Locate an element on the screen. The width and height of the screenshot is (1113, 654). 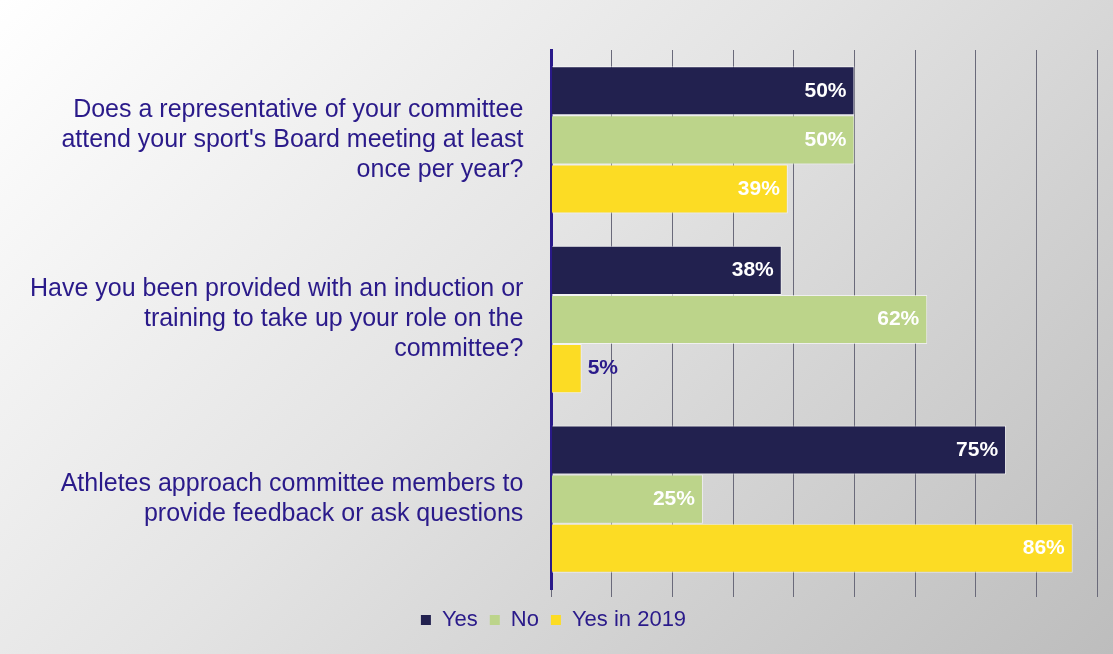
y-tick-label: Does a representative of your committee attend your sport's Board meeting at least once per year? is located at coordinates (292, 137).